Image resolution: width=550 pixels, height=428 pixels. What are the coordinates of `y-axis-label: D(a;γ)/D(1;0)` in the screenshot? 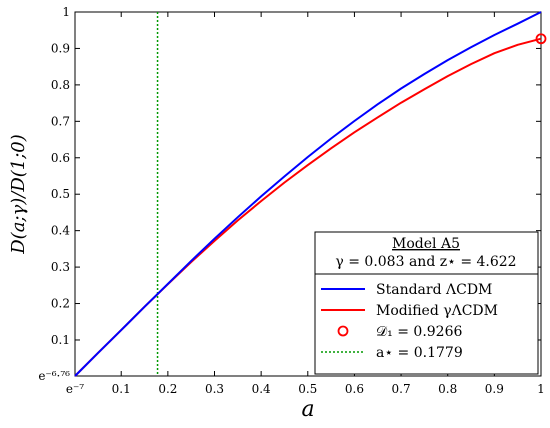 It's located at (18, 194).